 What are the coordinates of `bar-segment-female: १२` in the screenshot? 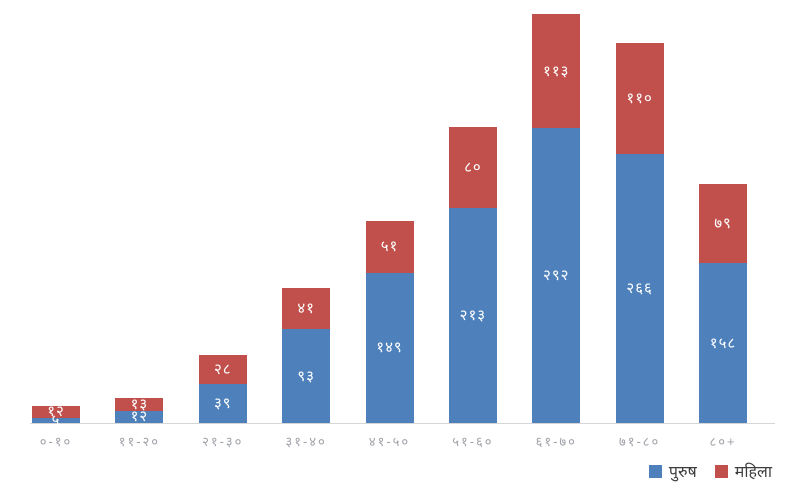 It's located at (56, 412).